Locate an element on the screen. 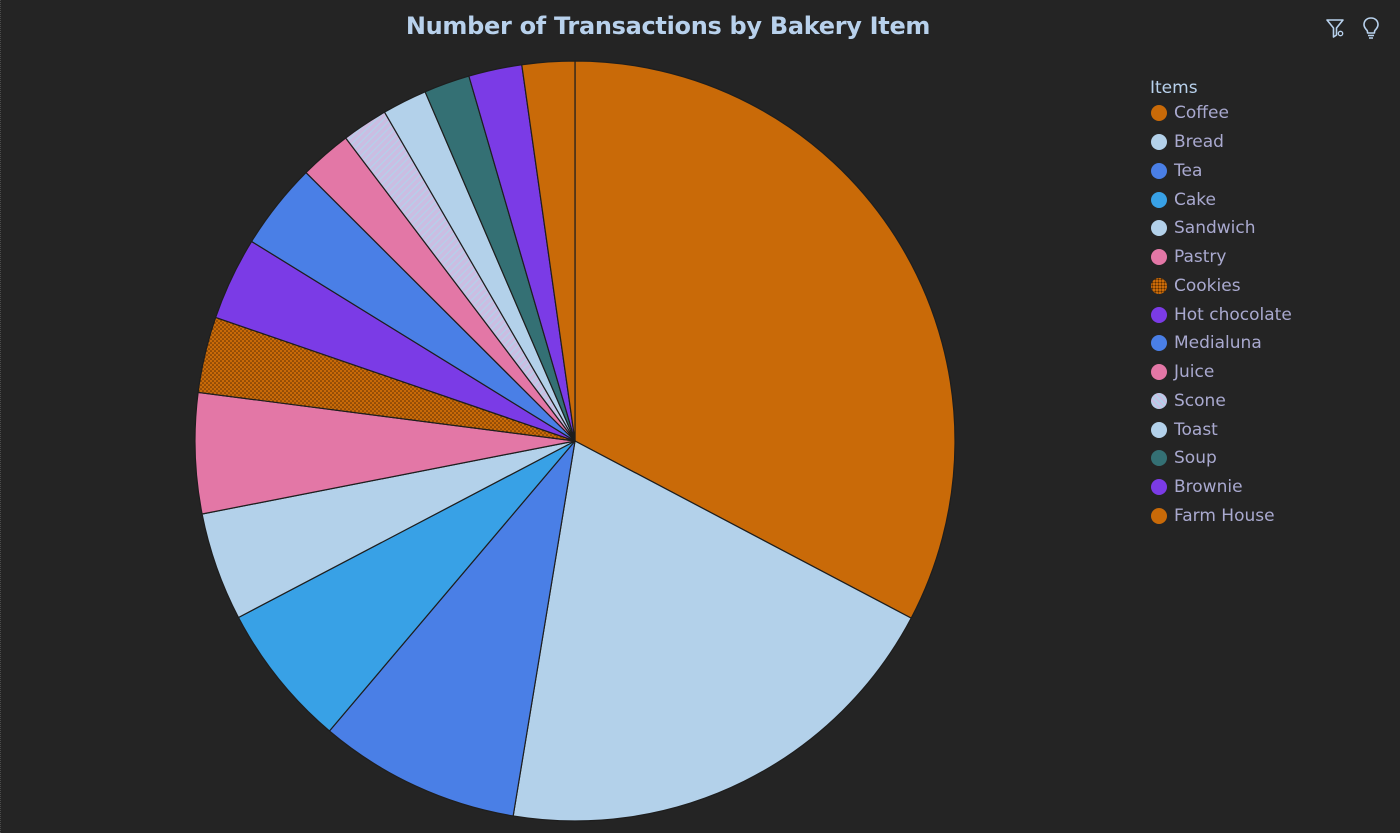 This screenshot has width=1400, height=833. legend-item-medialuna: Medialuna is located at coordinates (1221, 343).